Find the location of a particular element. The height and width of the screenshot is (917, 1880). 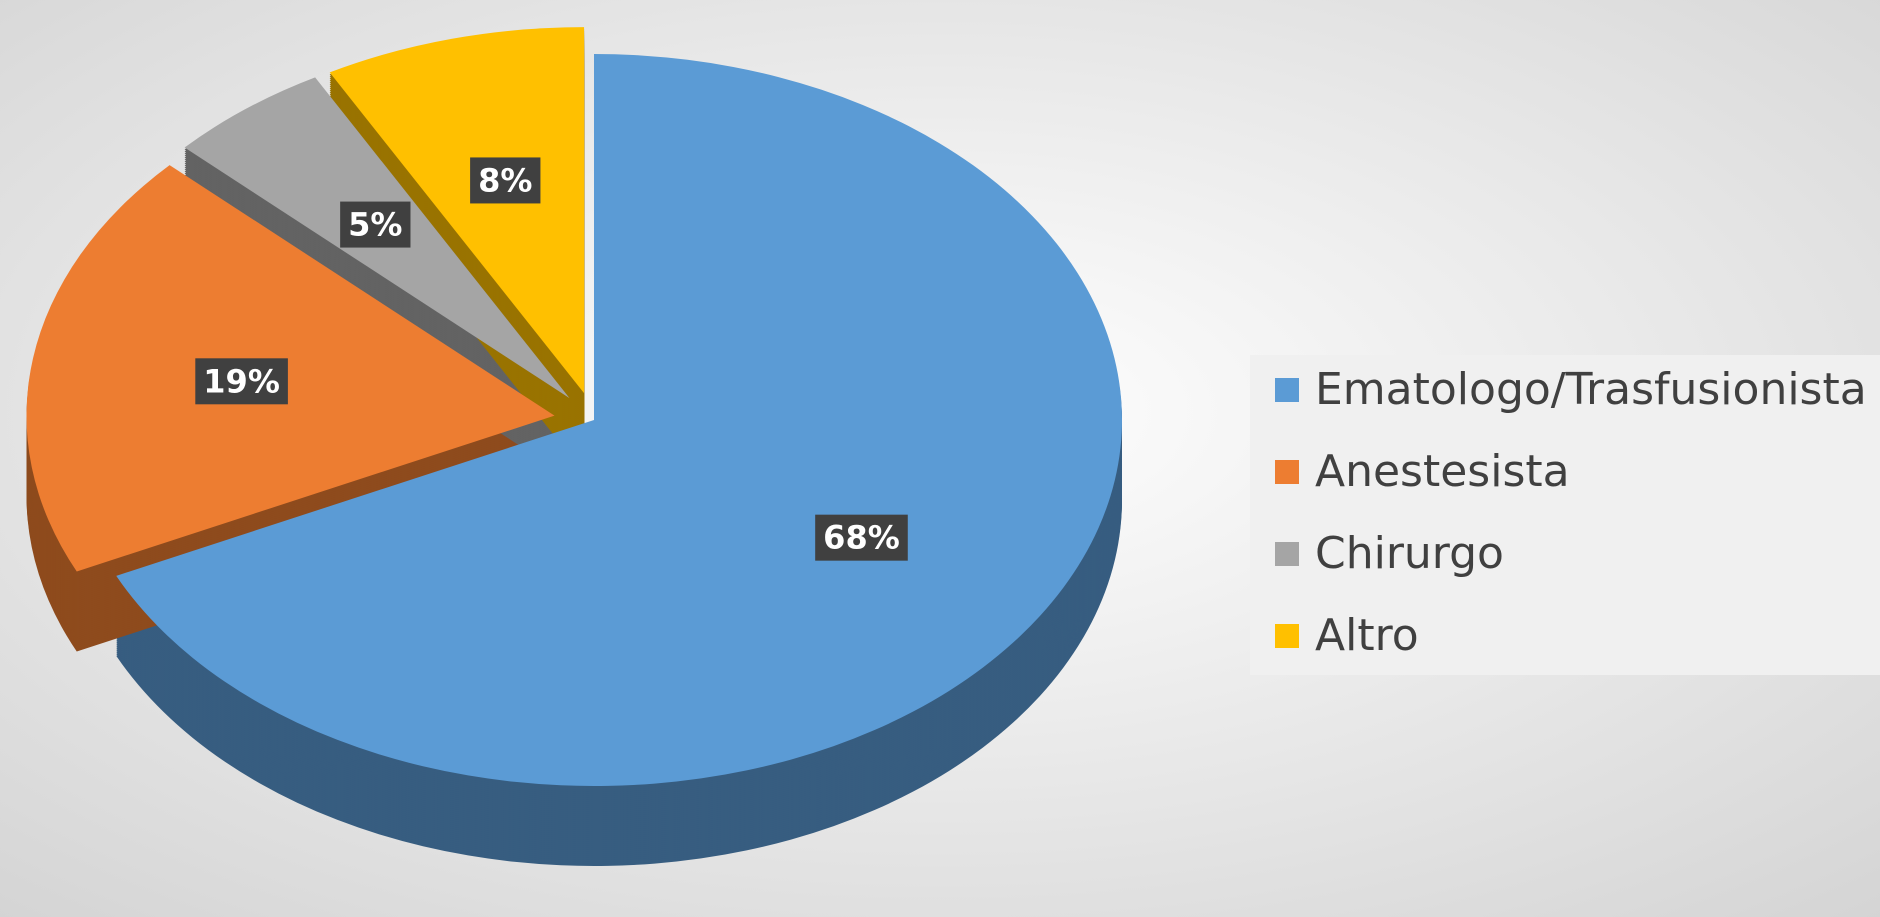

data-label: 19% is located at coordinates (241, 381).